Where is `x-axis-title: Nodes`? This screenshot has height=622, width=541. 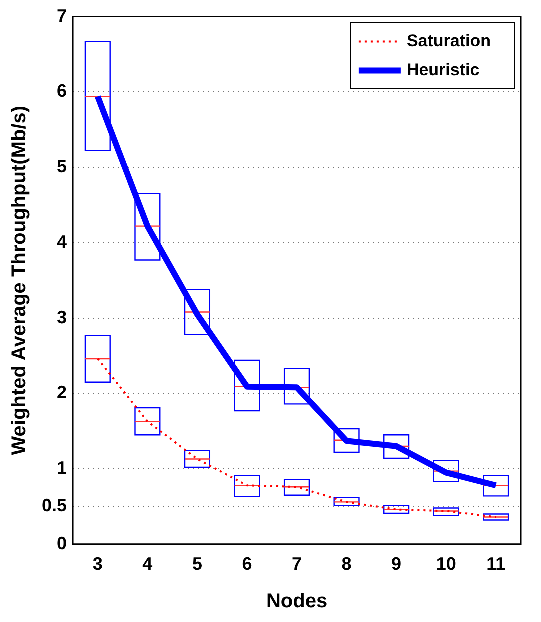 x-axis-title: Nodes is located at coordinates (297, 601).